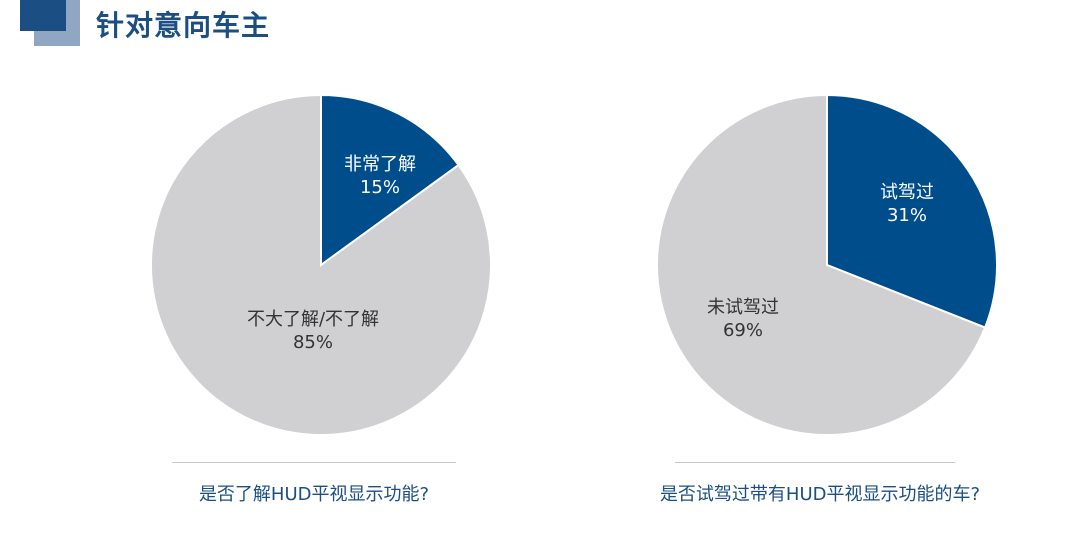 The width and height of the screenshot is (1080, 543). I want to click on slice-value-not-aware: 85%, so click(313, 342).